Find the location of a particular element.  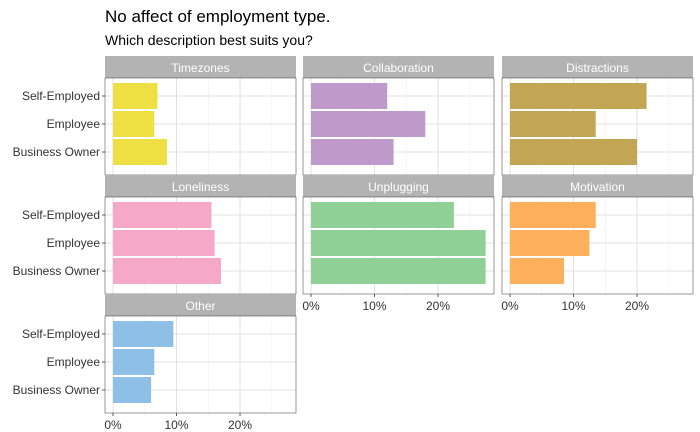

strip-label-distractions: Distractions is located at coordinates (597, 68).